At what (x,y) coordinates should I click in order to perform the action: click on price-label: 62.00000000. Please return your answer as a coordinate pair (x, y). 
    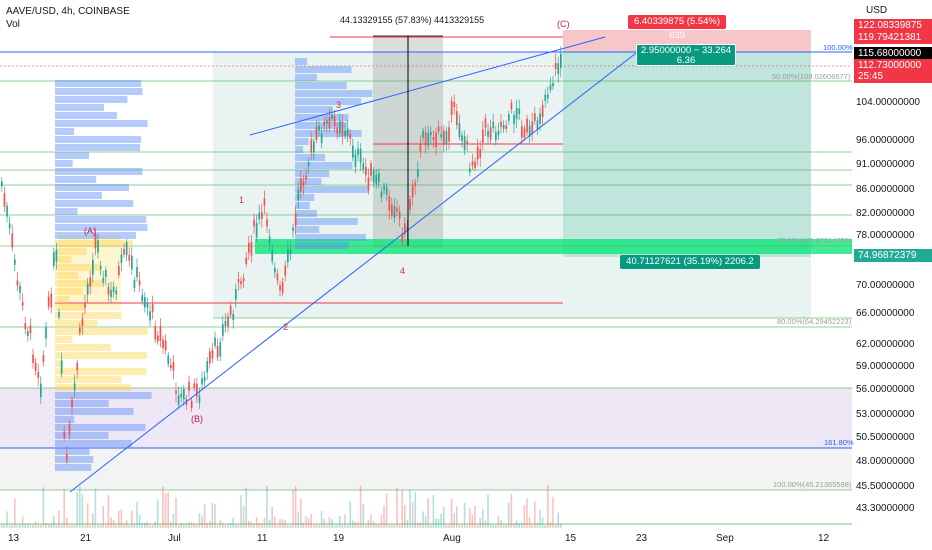
    Looking at the image, I should click on (885, 344).